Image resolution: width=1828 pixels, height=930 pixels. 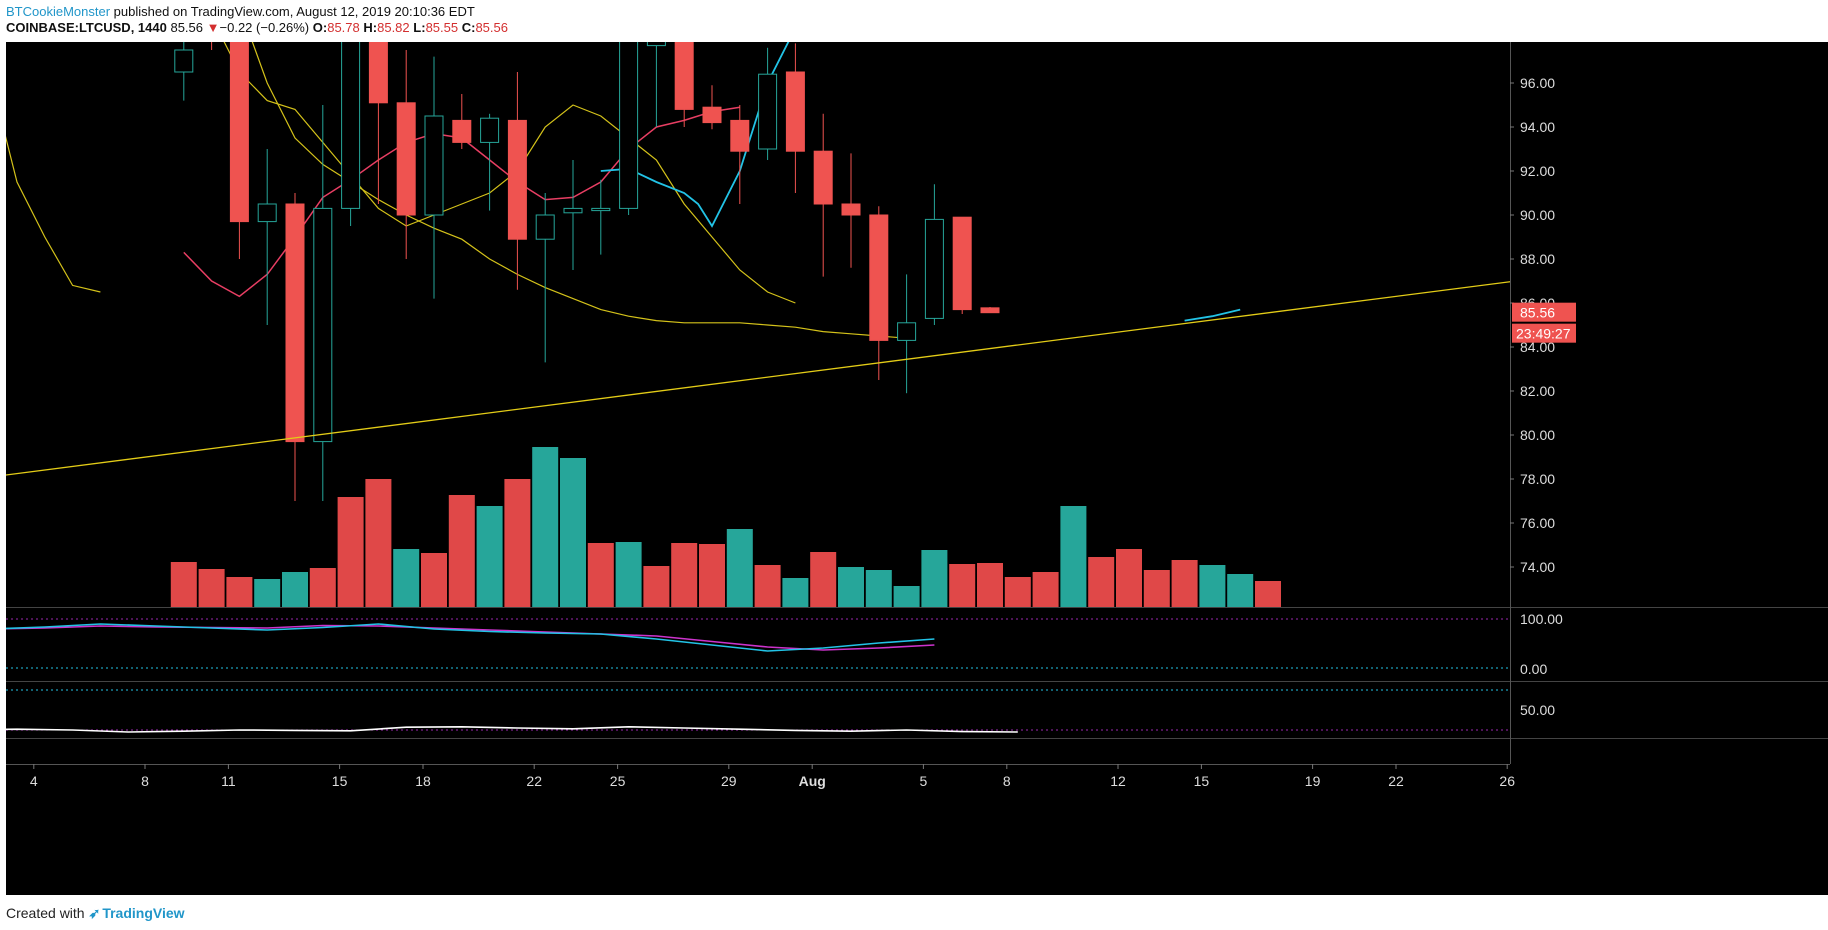 What do you see at coordinates (213, 27) in the screenshot?
I see `down-arrow-icon: ▼` at bounding box center [213, 27].